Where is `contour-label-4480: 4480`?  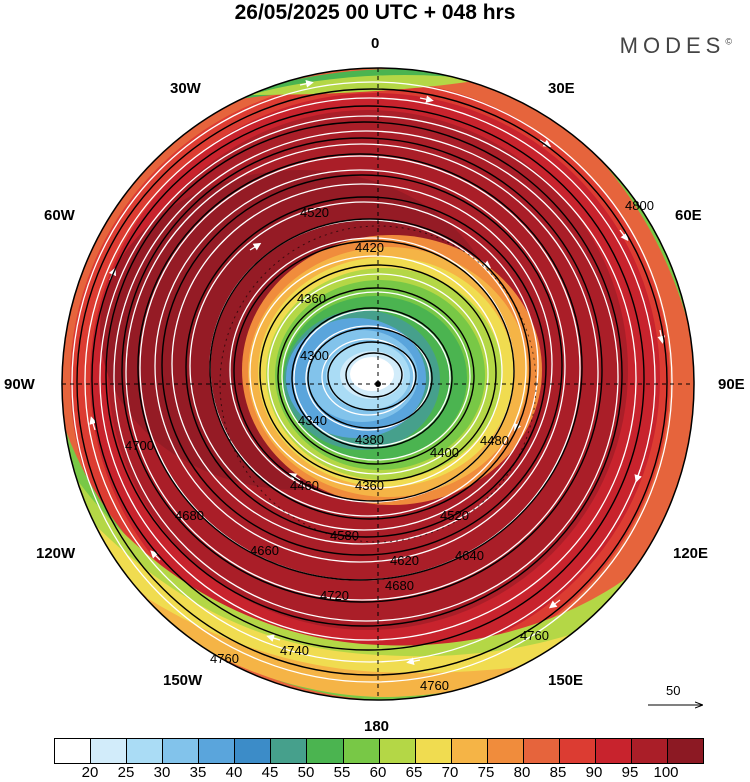 contour-label-4480: 4480 is located at coordinates (494, 440).